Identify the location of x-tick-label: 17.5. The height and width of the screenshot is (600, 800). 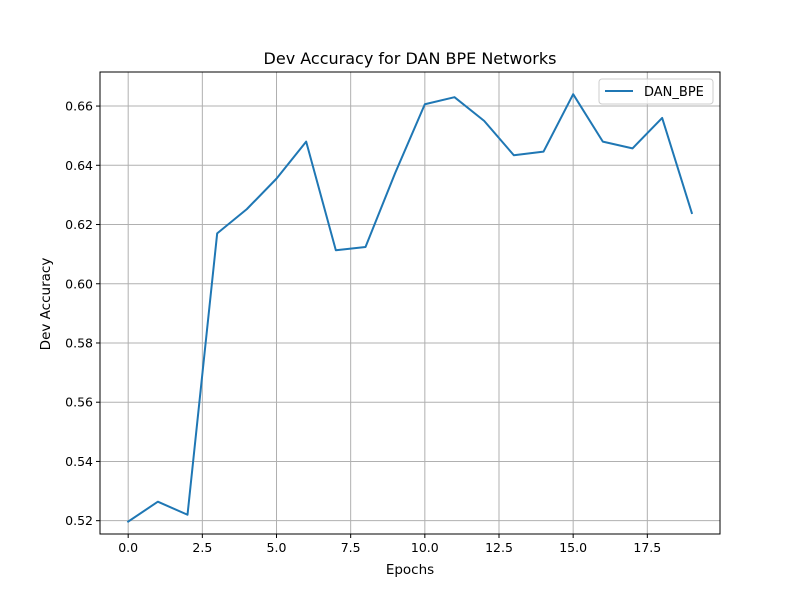
(647, 547).